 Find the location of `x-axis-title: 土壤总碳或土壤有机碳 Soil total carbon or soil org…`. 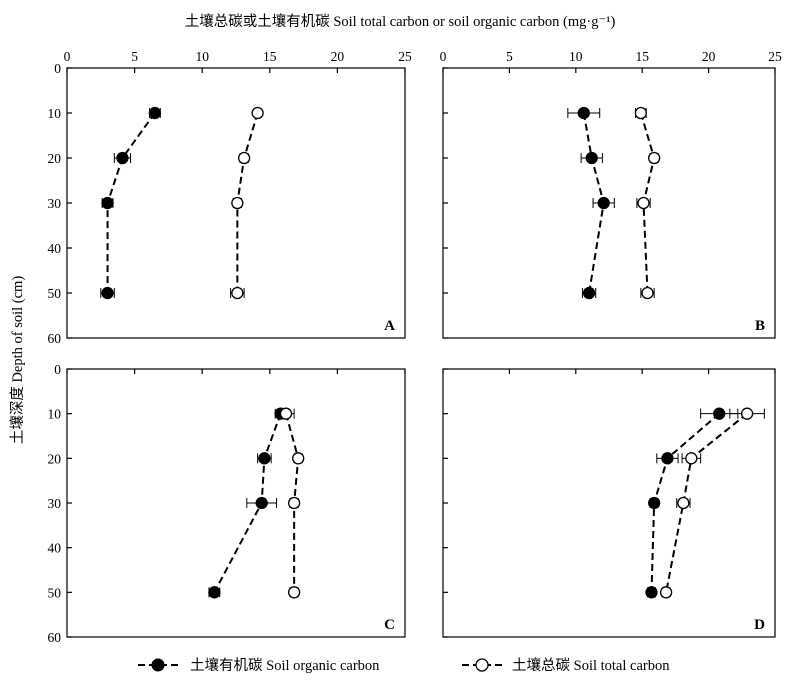

x-axis-title: 土壤总碳或土壤有机碳 Soil total carbon or soil org… is located at coordinates (400, 21).